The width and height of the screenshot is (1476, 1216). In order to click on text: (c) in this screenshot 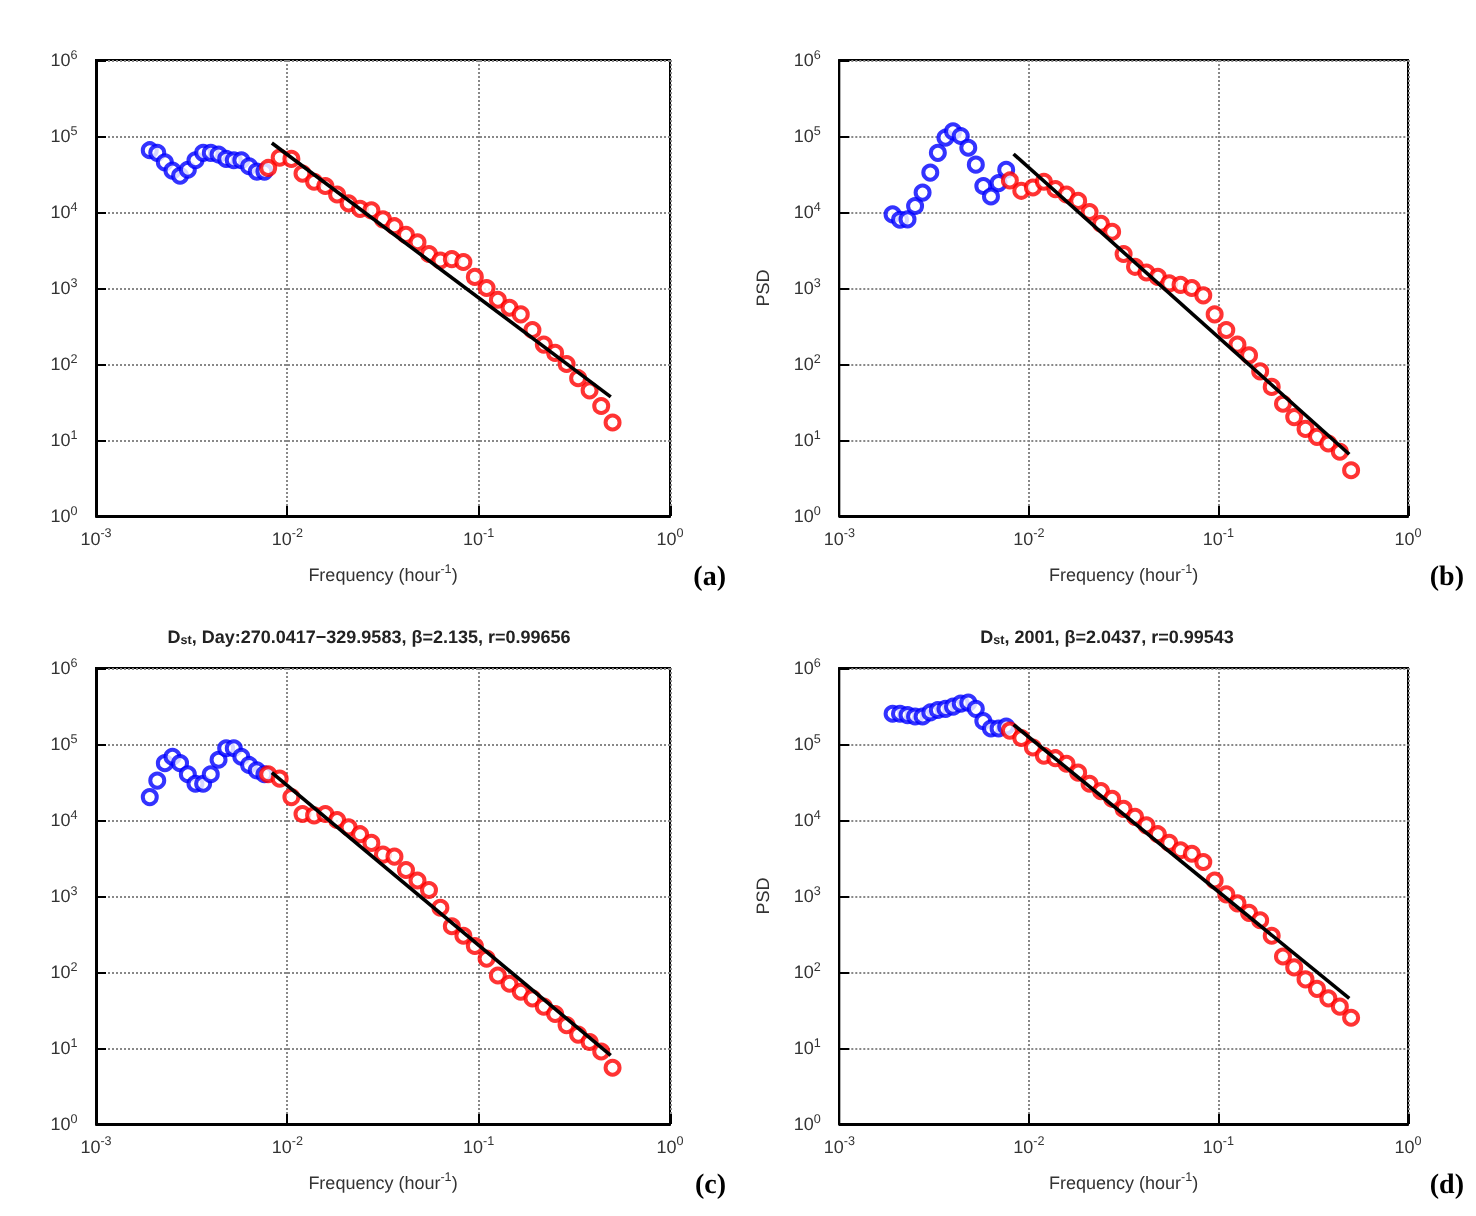, I will do `click(710, 1186)`.